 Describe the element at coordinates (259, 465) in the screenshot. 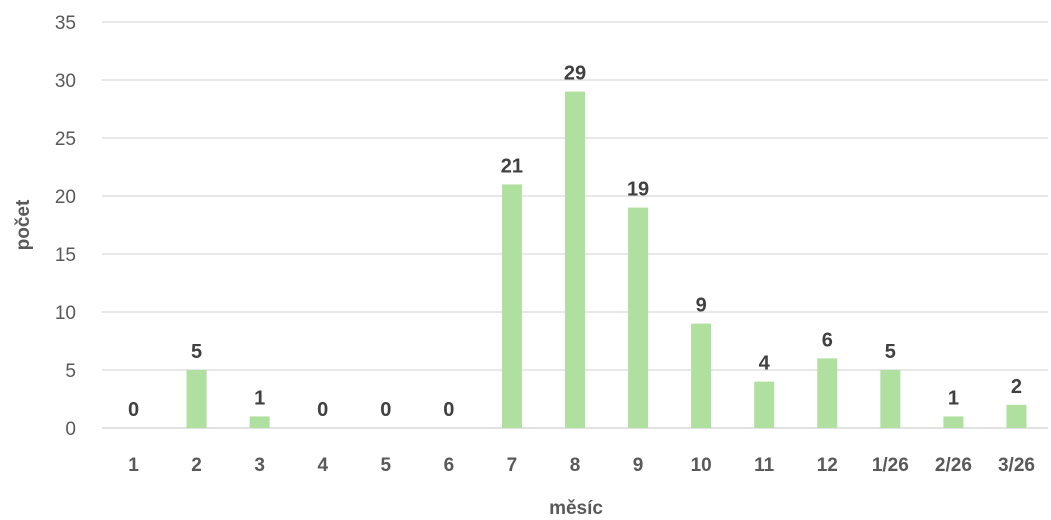

I see `x-tick-label: 3` at that location.